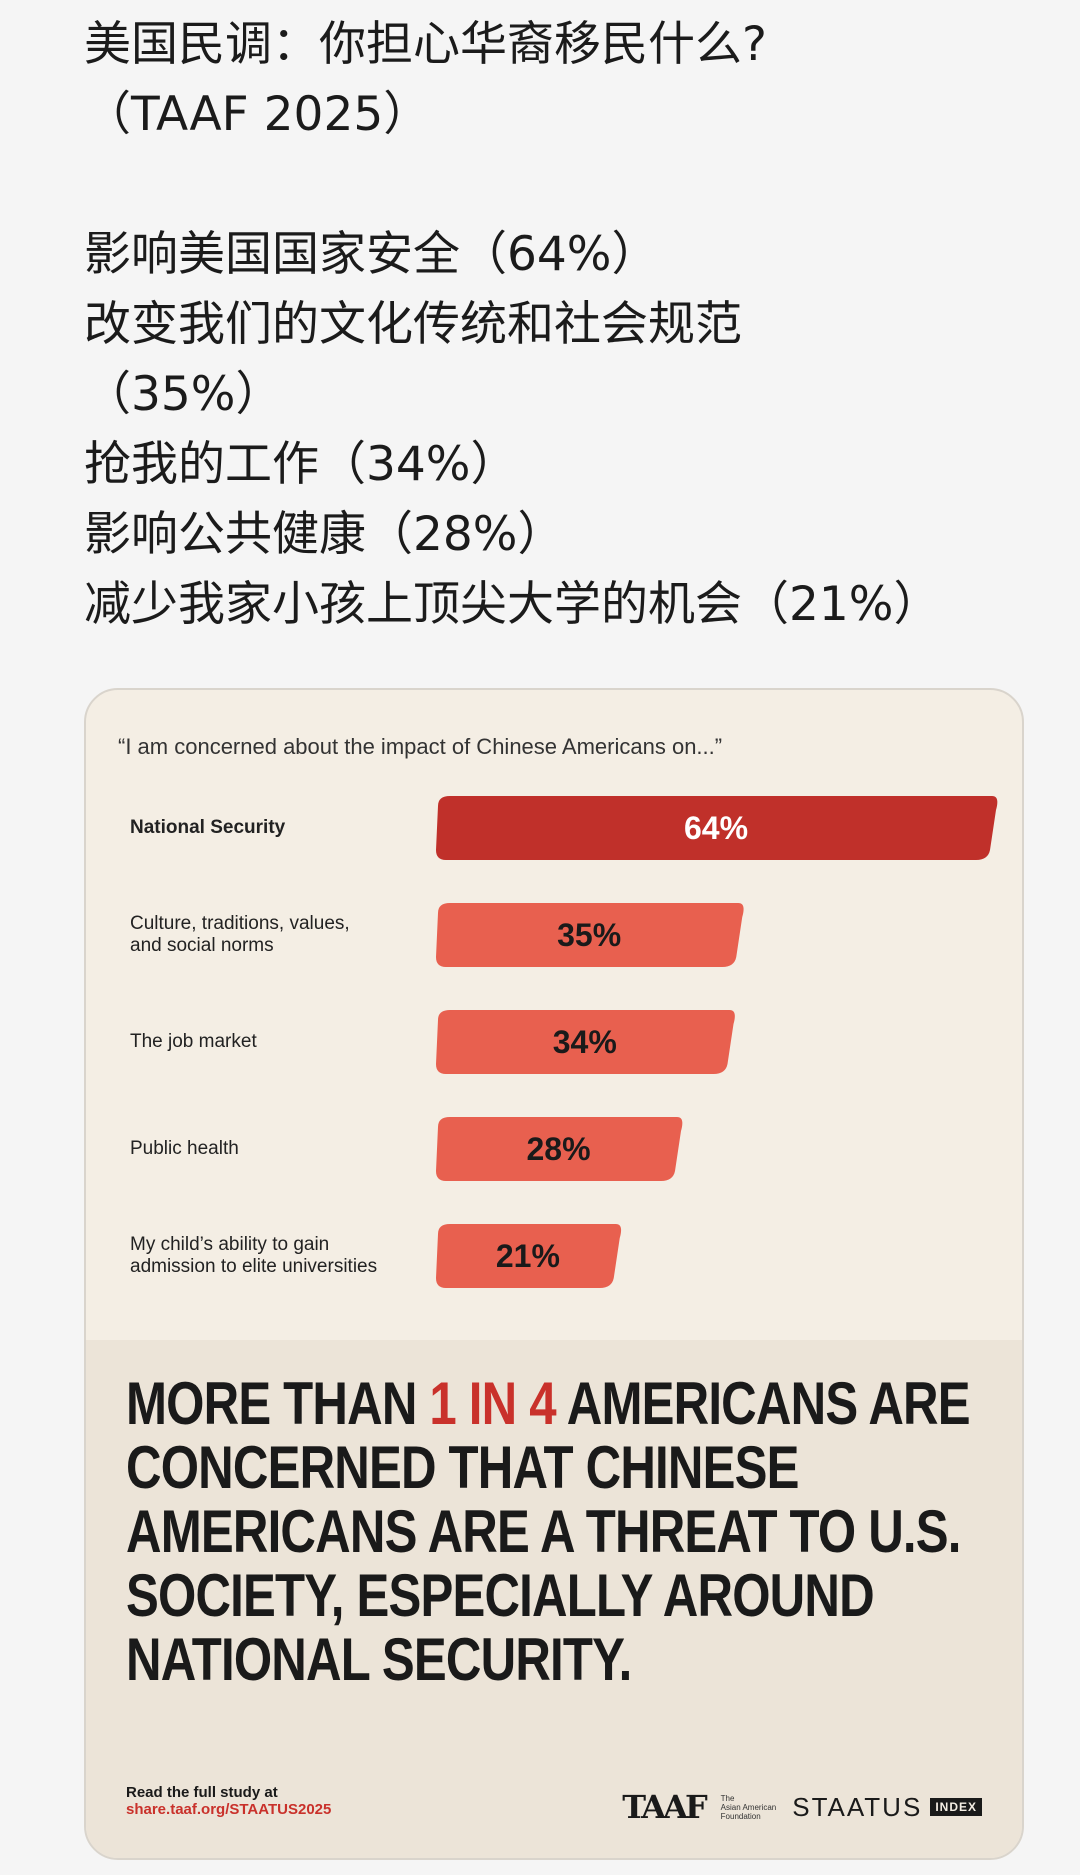 This screenshot has height=1875, width=1080. What do you see at coordinates (413, 324) in the screenshot?
I see `post-line: 改变我们的文化传统和社会规范` at bounding box center [413, 324].